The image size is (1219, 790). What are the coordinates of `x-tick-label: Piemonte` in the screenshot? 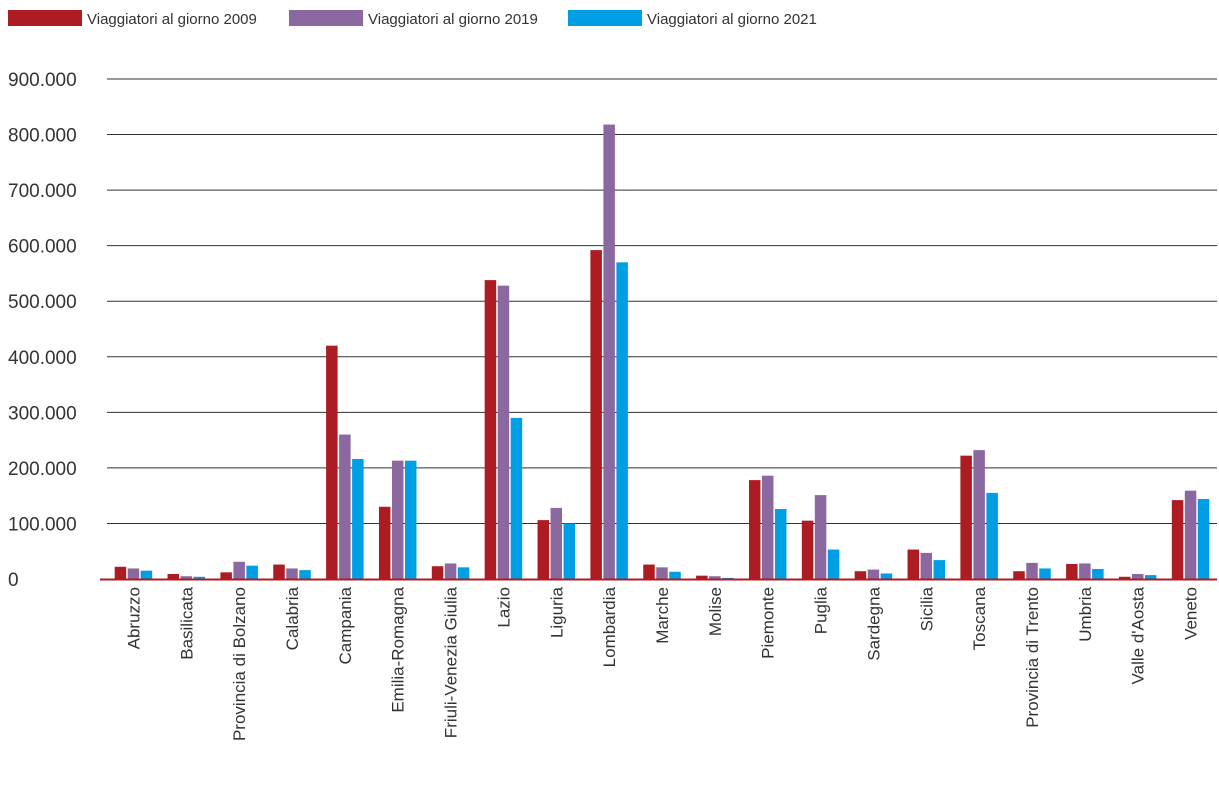 It's located at (768, 623).